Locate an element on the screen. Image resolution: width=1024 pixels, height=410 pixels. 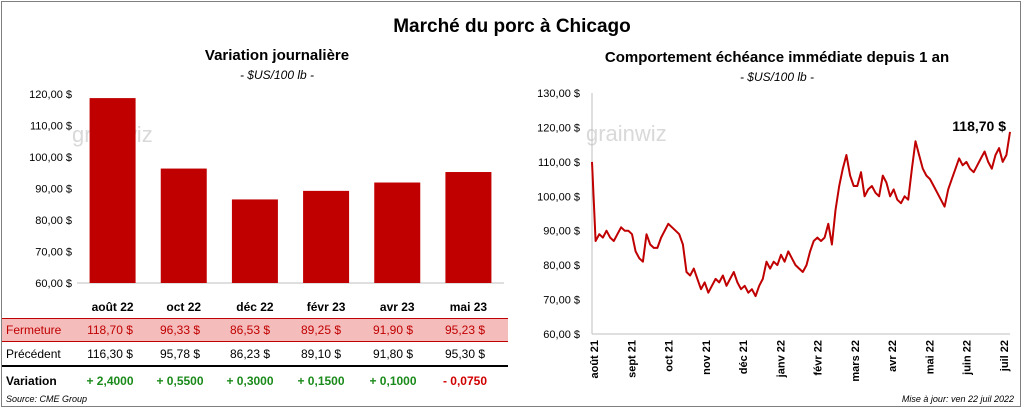
table-cell: + 0,3000 is located at coordinates (250, 381).